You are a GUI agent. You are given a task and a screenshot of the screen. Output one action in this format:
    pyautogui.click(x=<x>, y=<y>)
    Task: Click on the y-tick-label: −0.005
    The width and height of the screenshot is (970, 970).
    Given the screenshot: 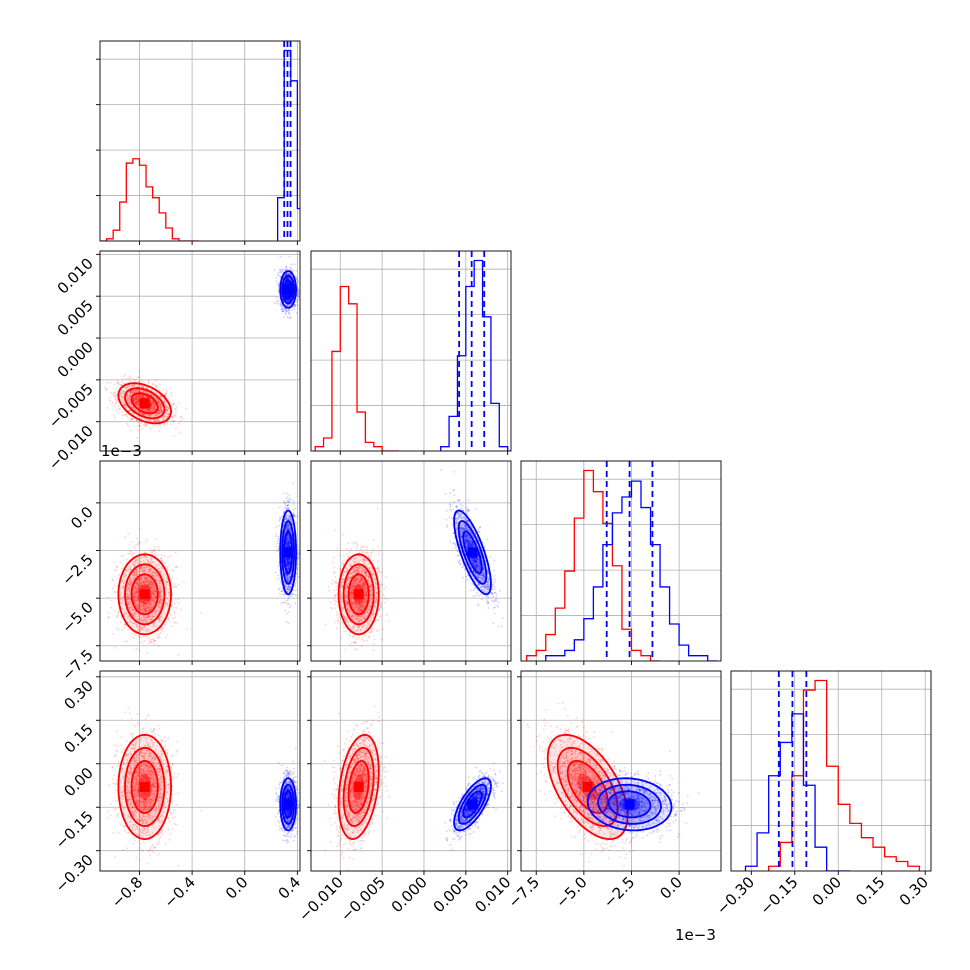 What is the action you would take?
    pyautogui.click(x=71, y=406)
    